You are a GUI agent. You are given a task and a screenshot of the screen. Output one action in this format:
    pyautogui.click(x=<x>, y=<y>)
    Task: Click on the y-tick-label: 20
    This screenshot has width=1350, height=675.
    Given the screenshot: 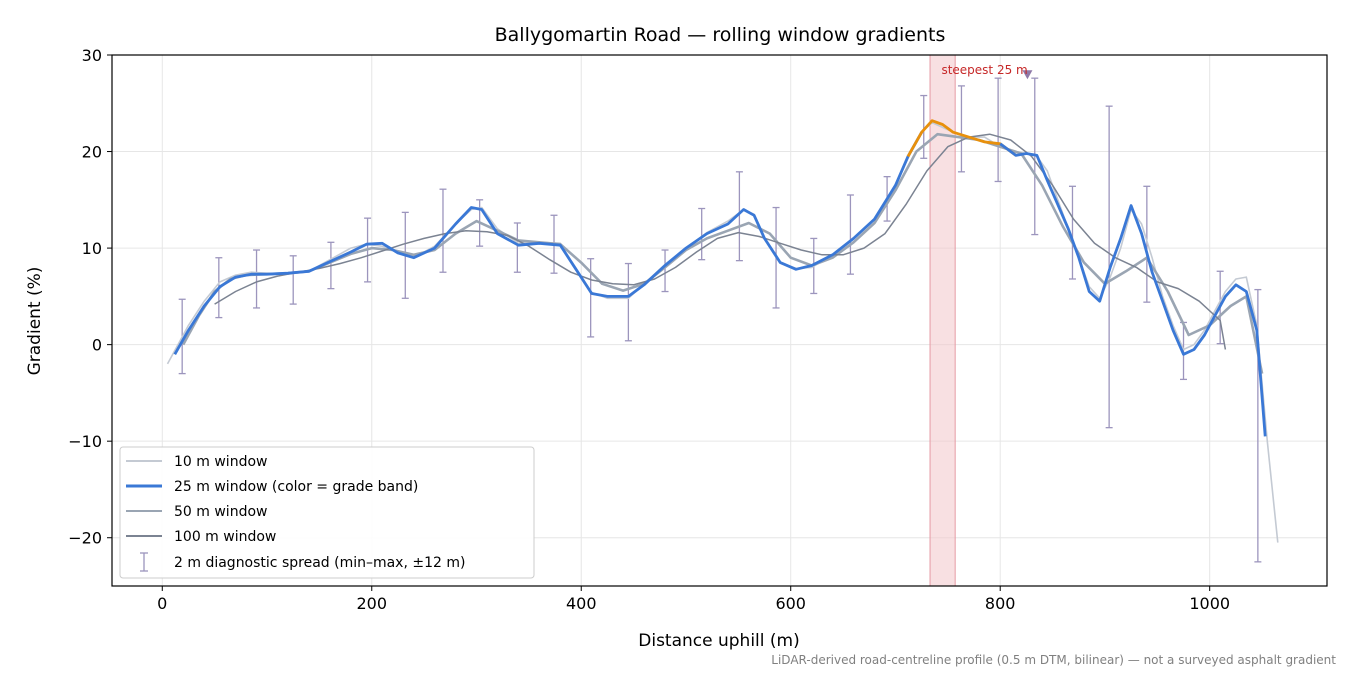 What is the action you would take?
    pyautogui.click(x=92, y=152)
    